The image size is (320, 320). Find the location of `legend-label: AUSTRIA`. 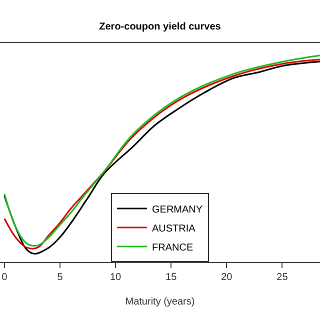

legend-label: AUSTRIA is located at coordinates (174, 228).